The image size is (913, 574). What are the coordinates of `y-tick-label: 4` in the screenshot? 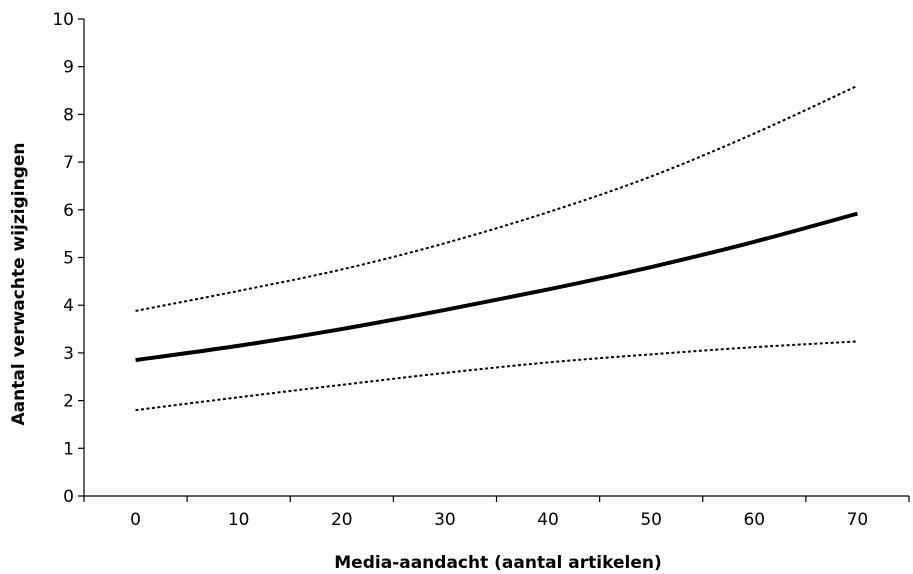 It's located at (68, 306).